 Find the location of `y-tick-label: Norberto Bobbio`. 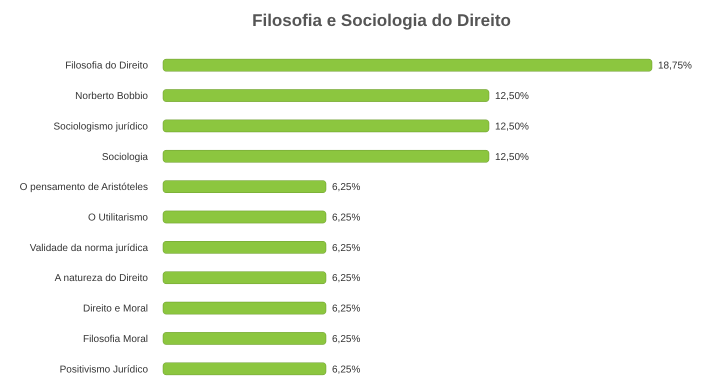

y-tick-label: Norberto Bobbio is located at coordinates (111, 96).